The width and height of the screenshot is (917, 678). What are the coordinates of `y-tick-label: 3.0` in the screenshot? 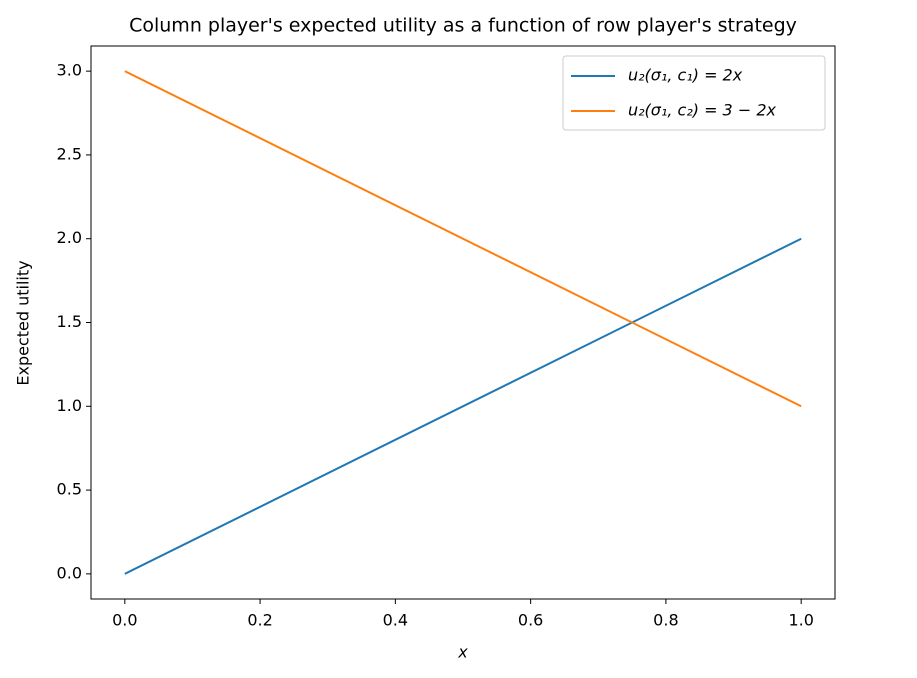 It's located at (69, 70).